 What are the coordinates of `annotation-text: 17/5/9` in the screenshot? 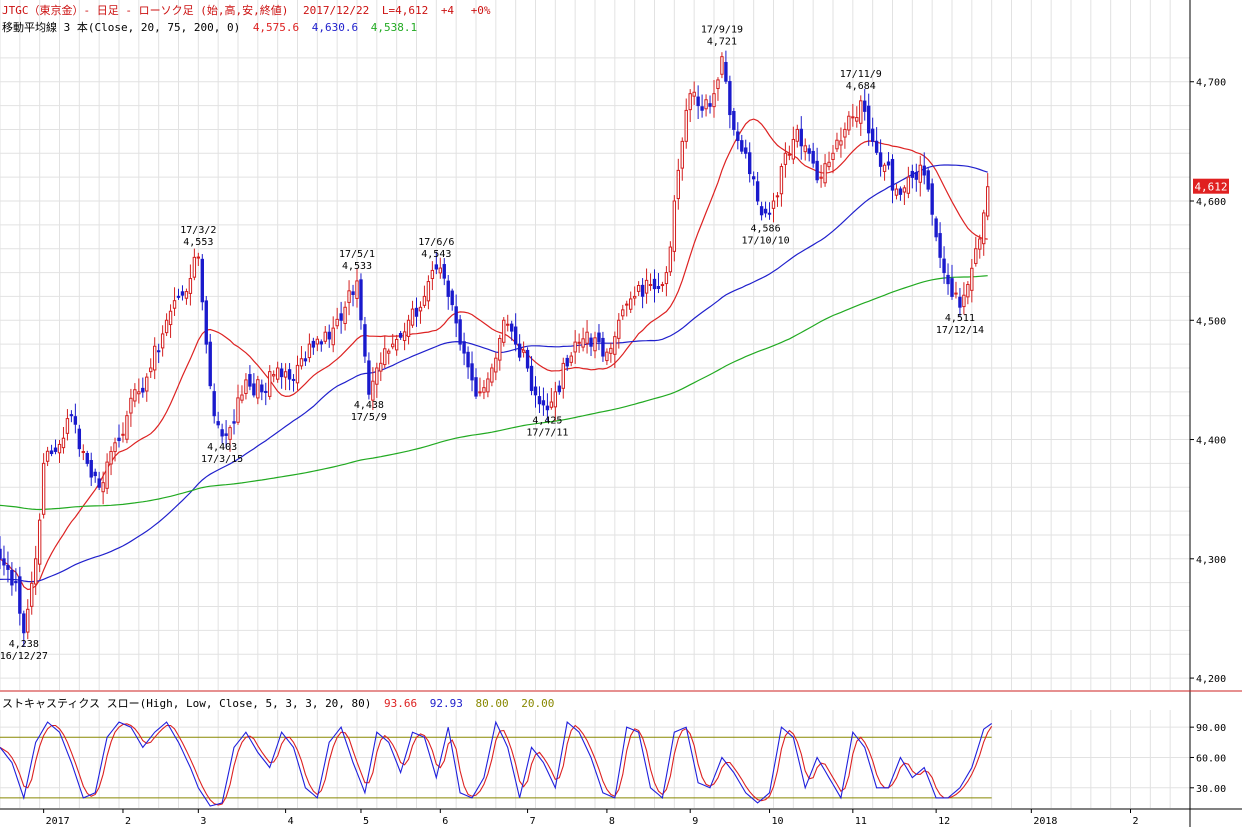 It's located at (369, 417).